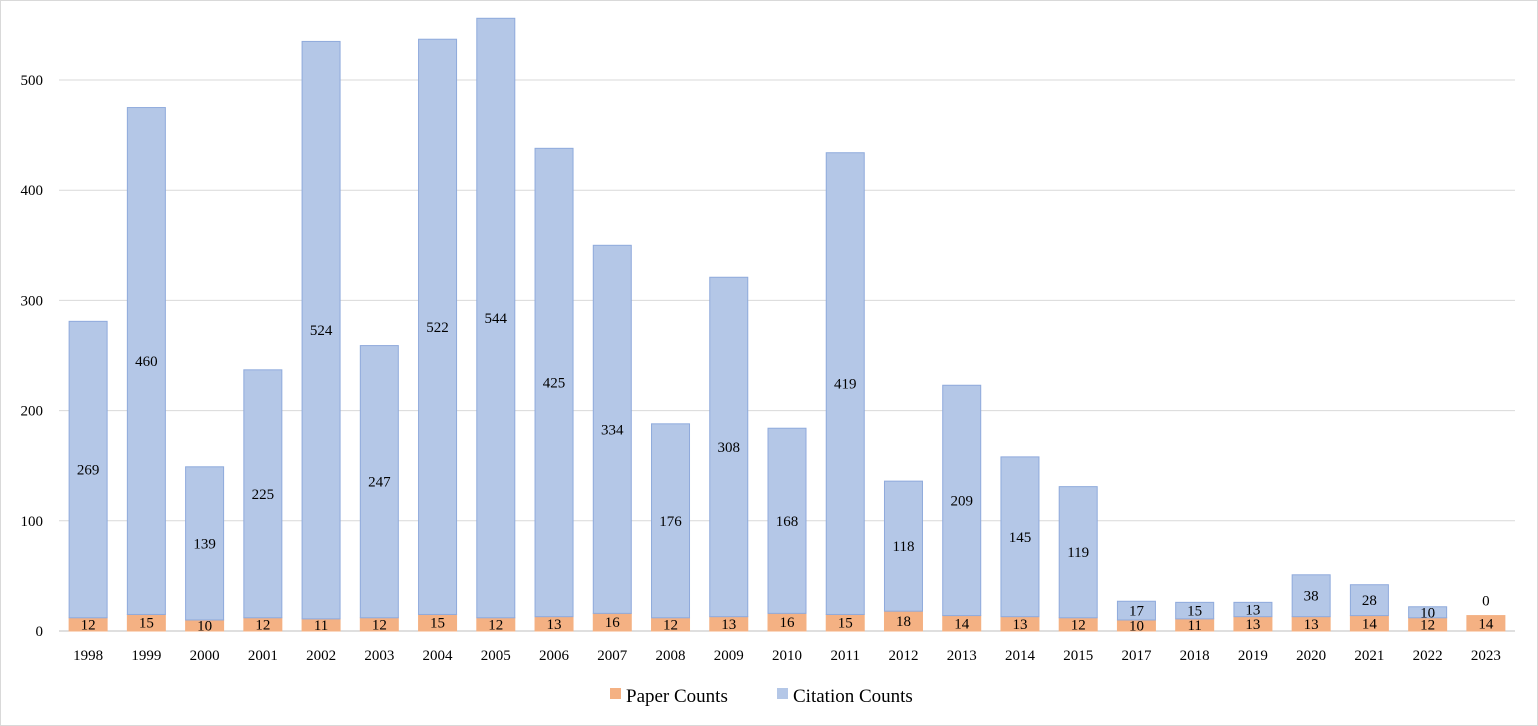 The height and width of the screenshot is (726, 1538). I want to click on data-label-citation: 225, so click(263, 495).